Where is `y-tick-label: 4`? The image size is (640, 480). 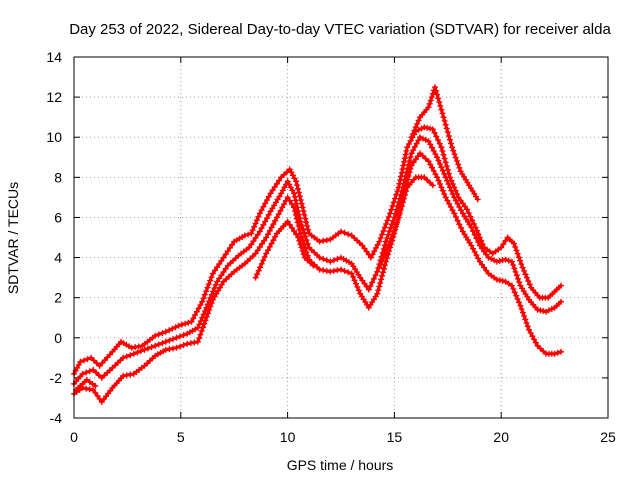 y-tick-label: 4 is located at coordinates (58, 258).